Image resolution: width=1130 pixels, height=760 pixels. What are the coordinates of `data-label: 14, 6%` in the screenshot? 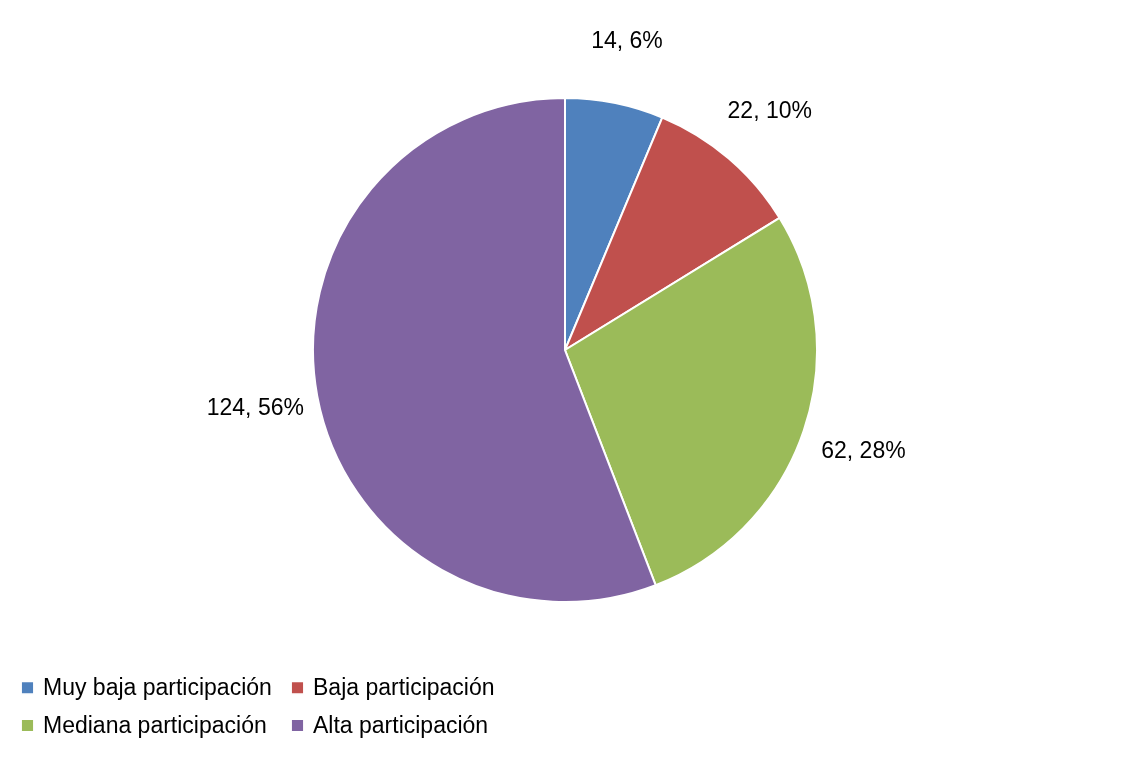 It's located at (627, 40).